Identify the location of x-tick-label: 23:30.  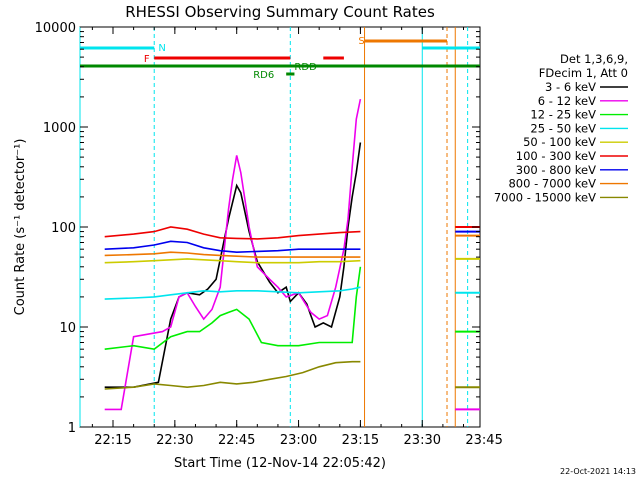
(422, 440).